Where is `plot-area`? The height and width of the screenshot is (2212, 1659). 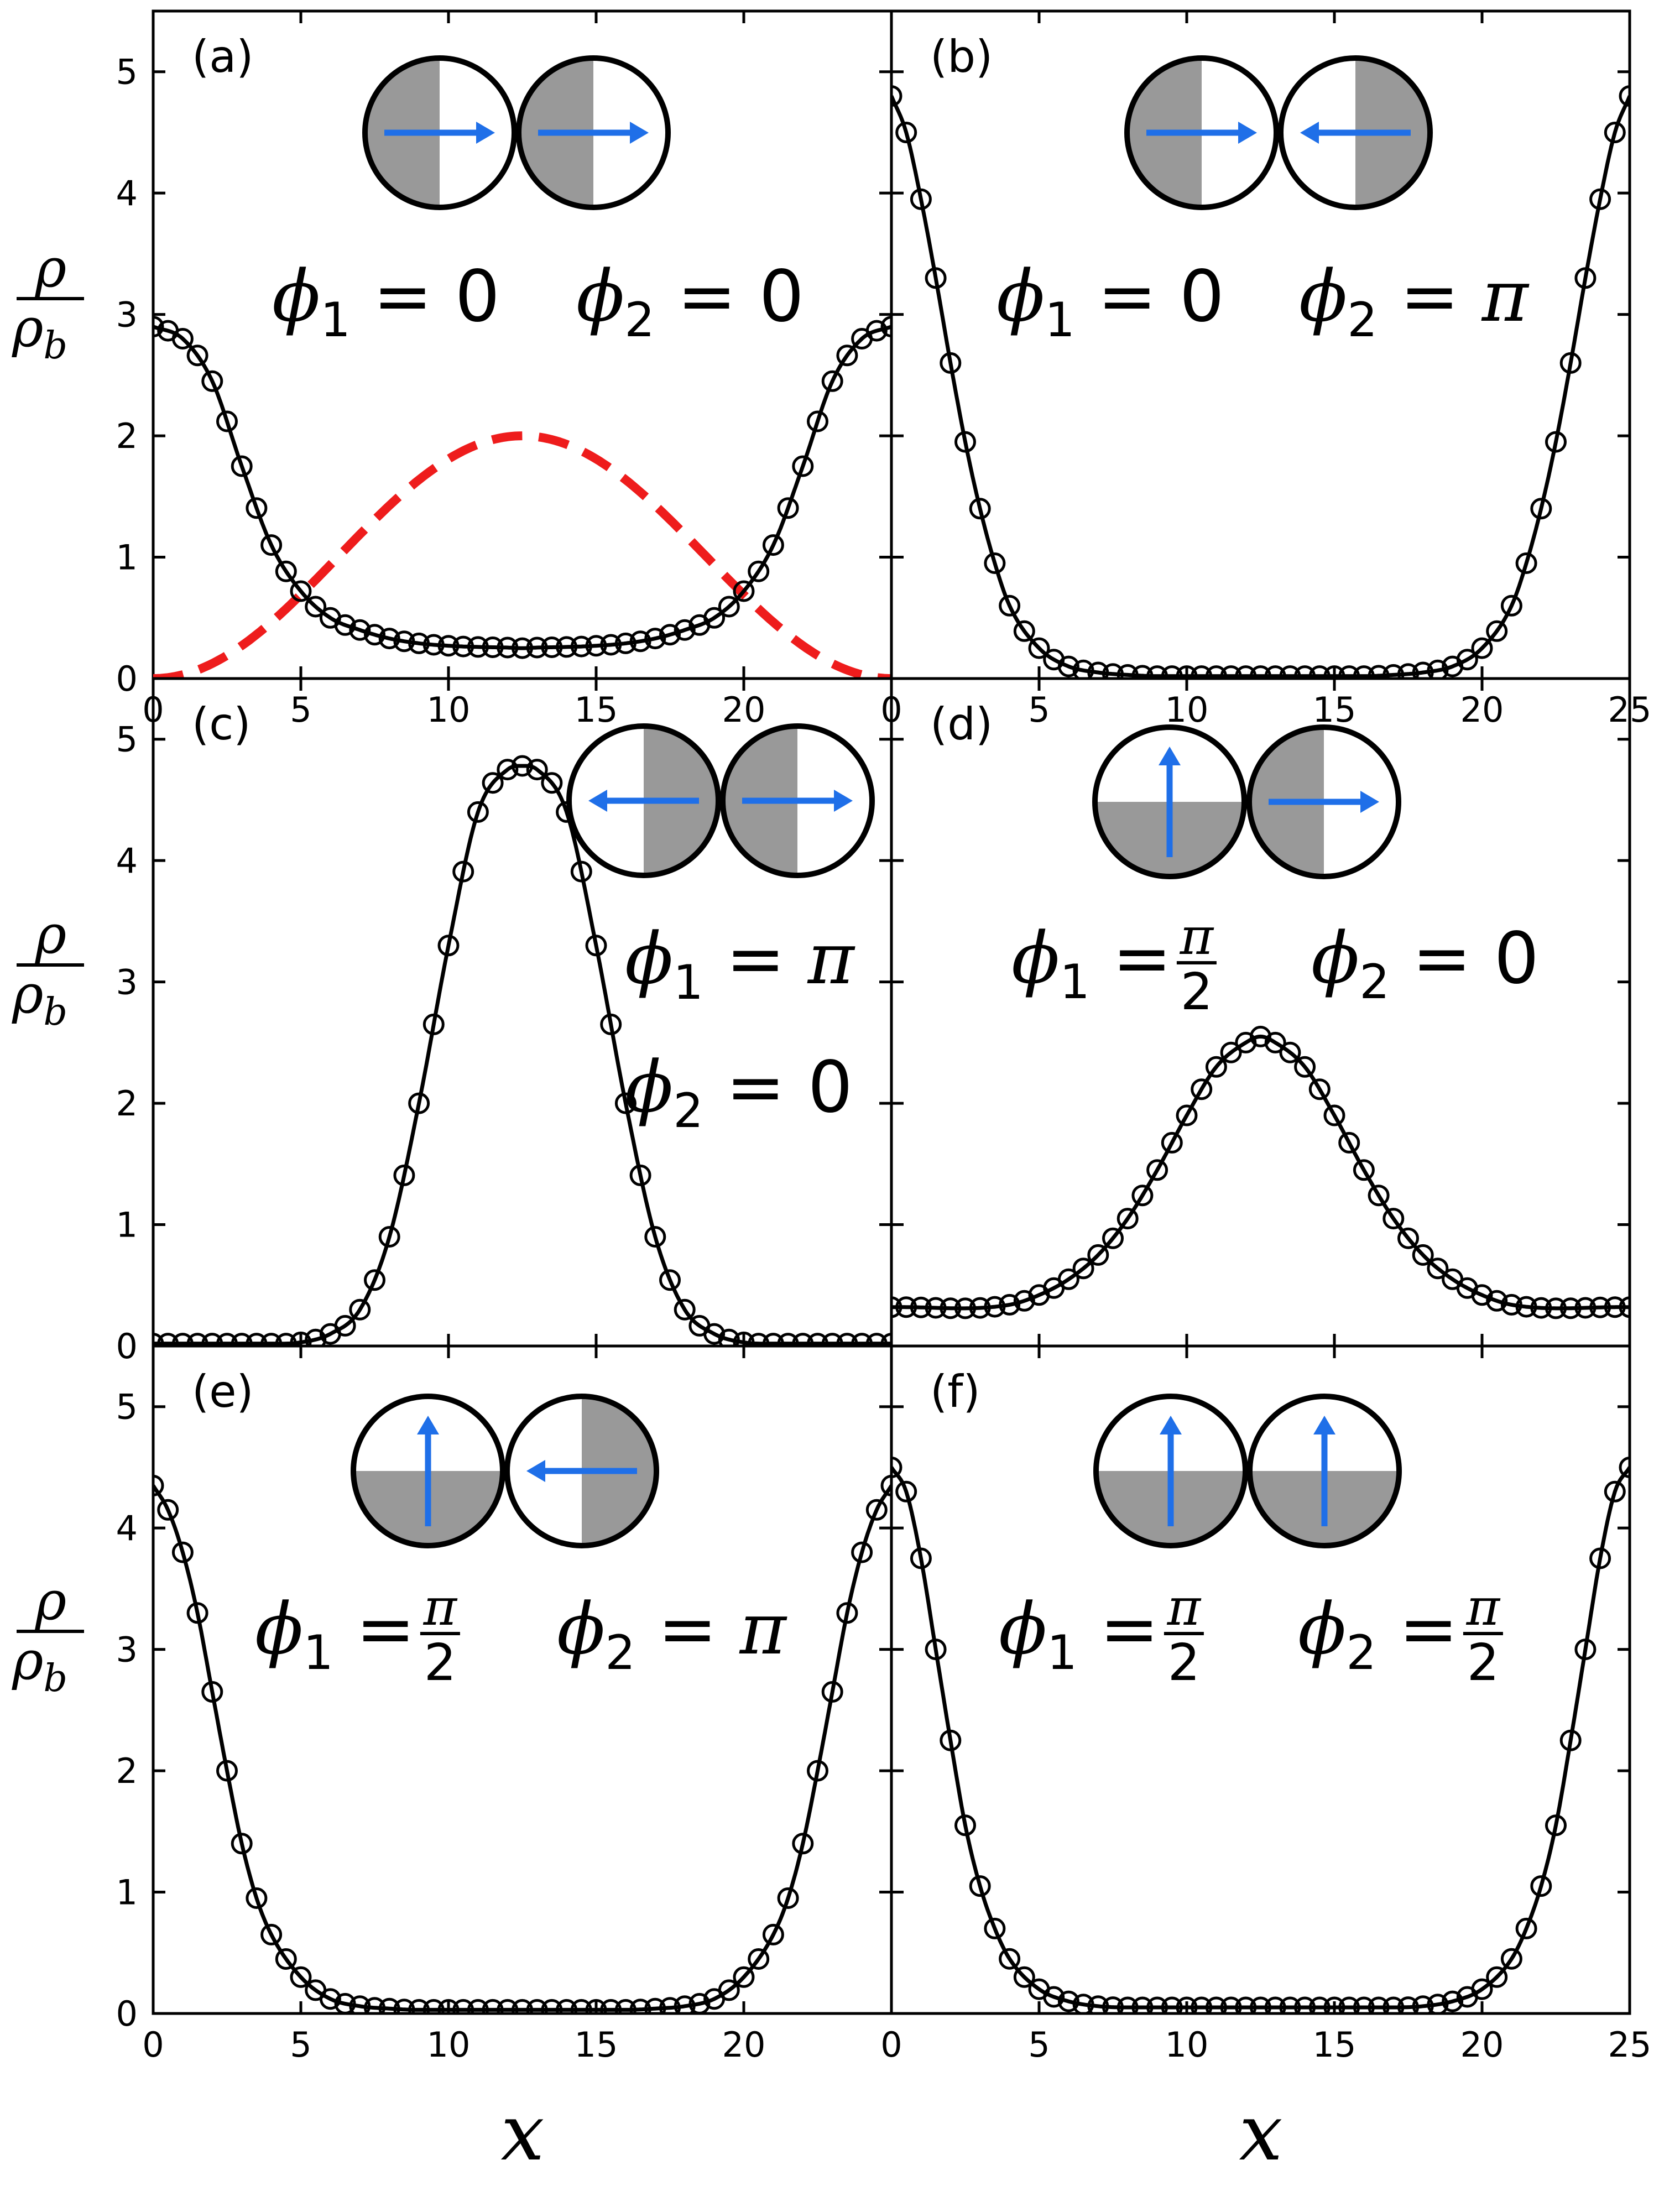
plot-area is located at coordinates (522, 1050).